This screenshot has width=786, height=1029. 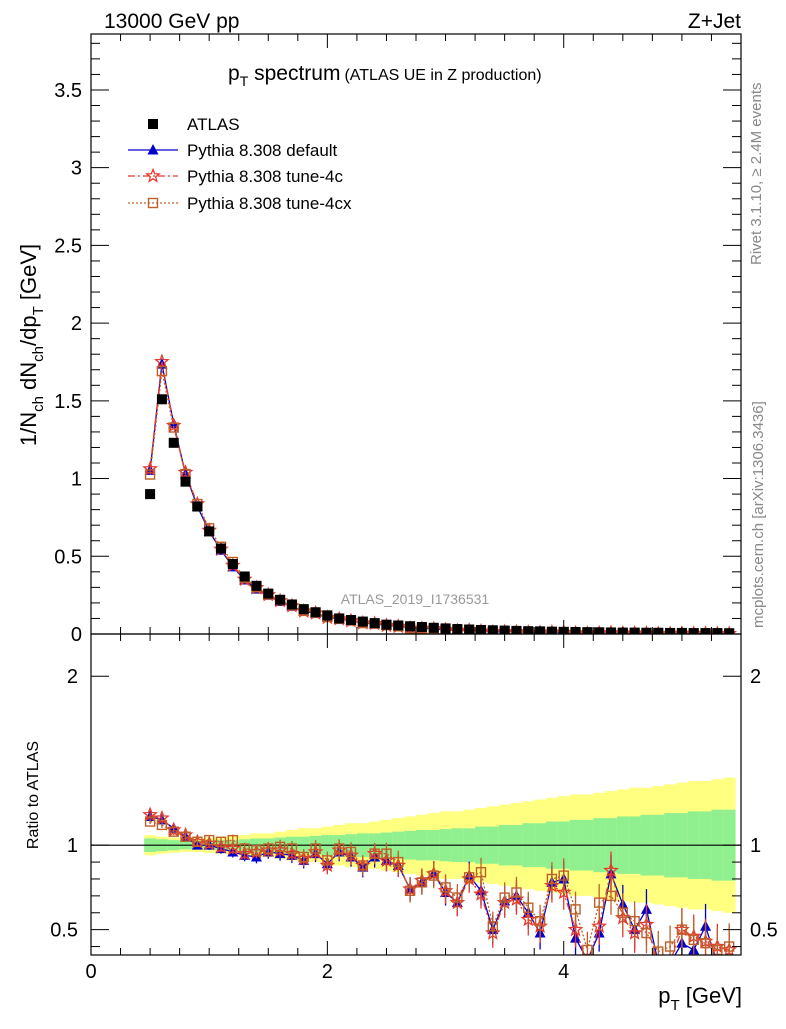 I want to click on title-main: p, so click(x=234, y=73).